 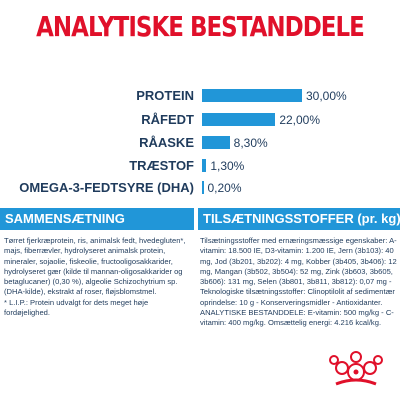 What do you see at coordinates (161, 165) in the screenshot?
I see `nutrient-label: TRÆSTOF` at bounding box center [161, 165].